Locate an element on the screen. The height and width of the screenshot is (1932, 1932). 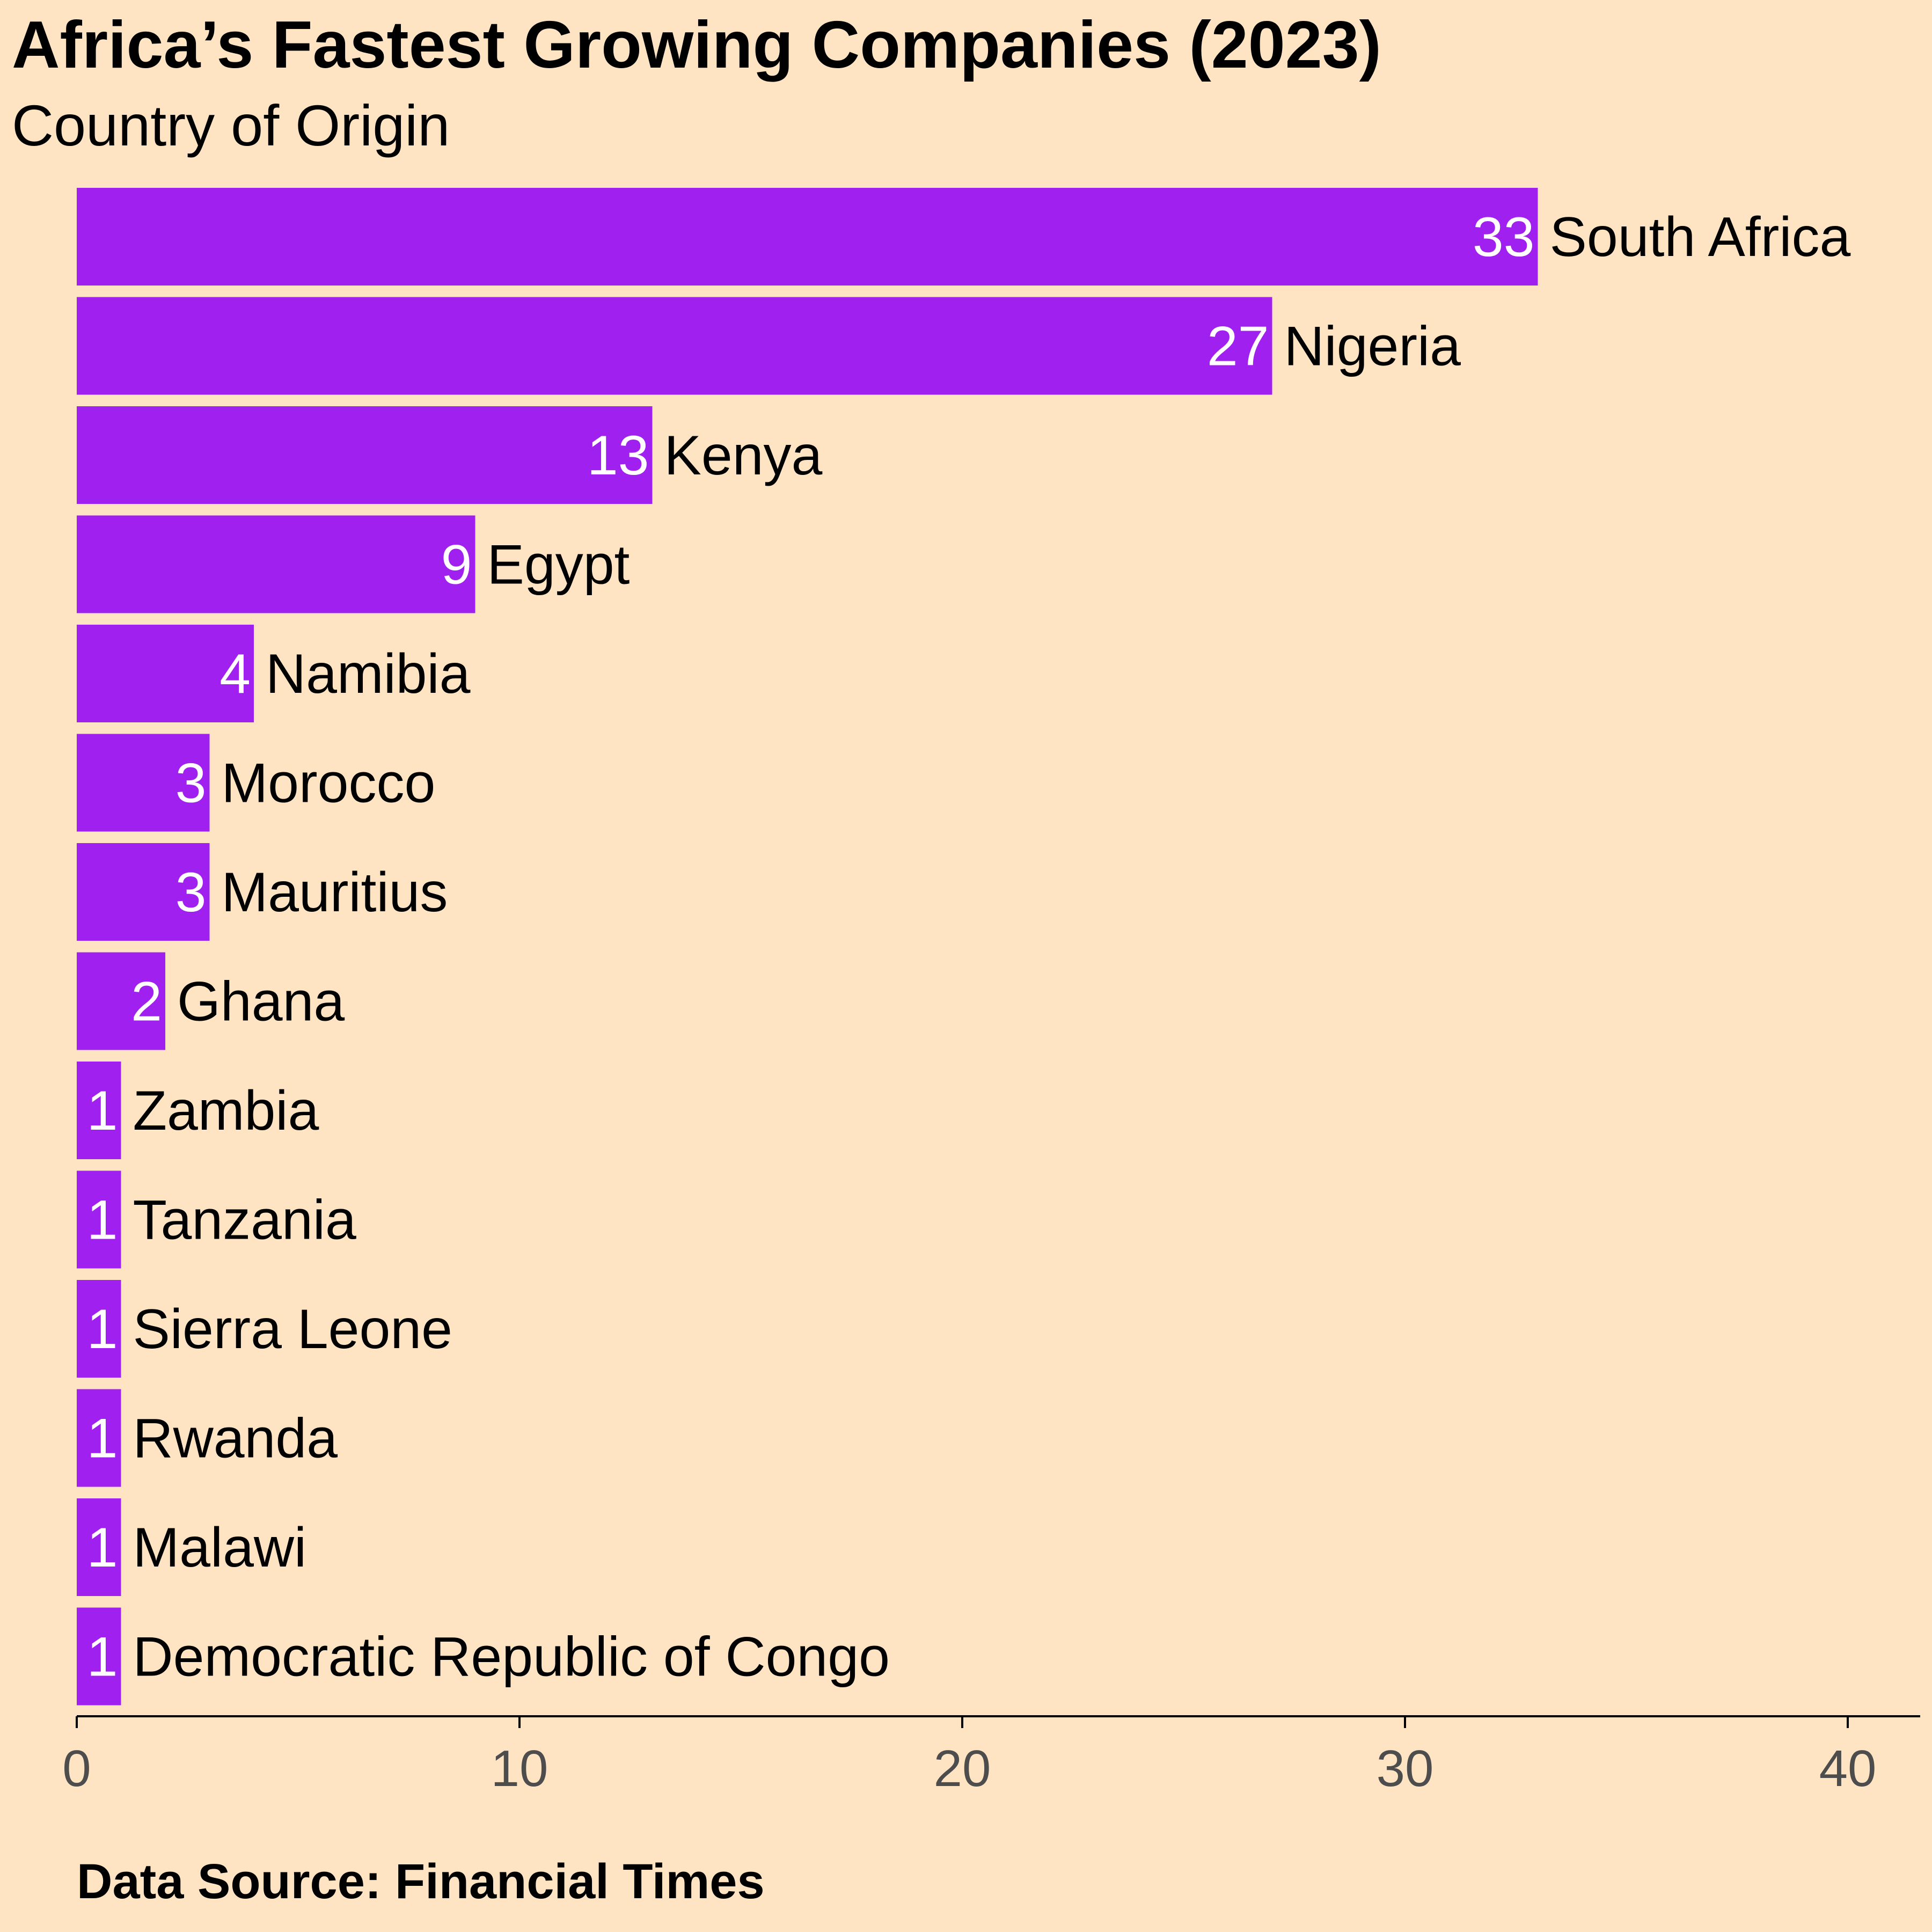
value-label-rwanda: 1 is located at coordinates (102, 1439).